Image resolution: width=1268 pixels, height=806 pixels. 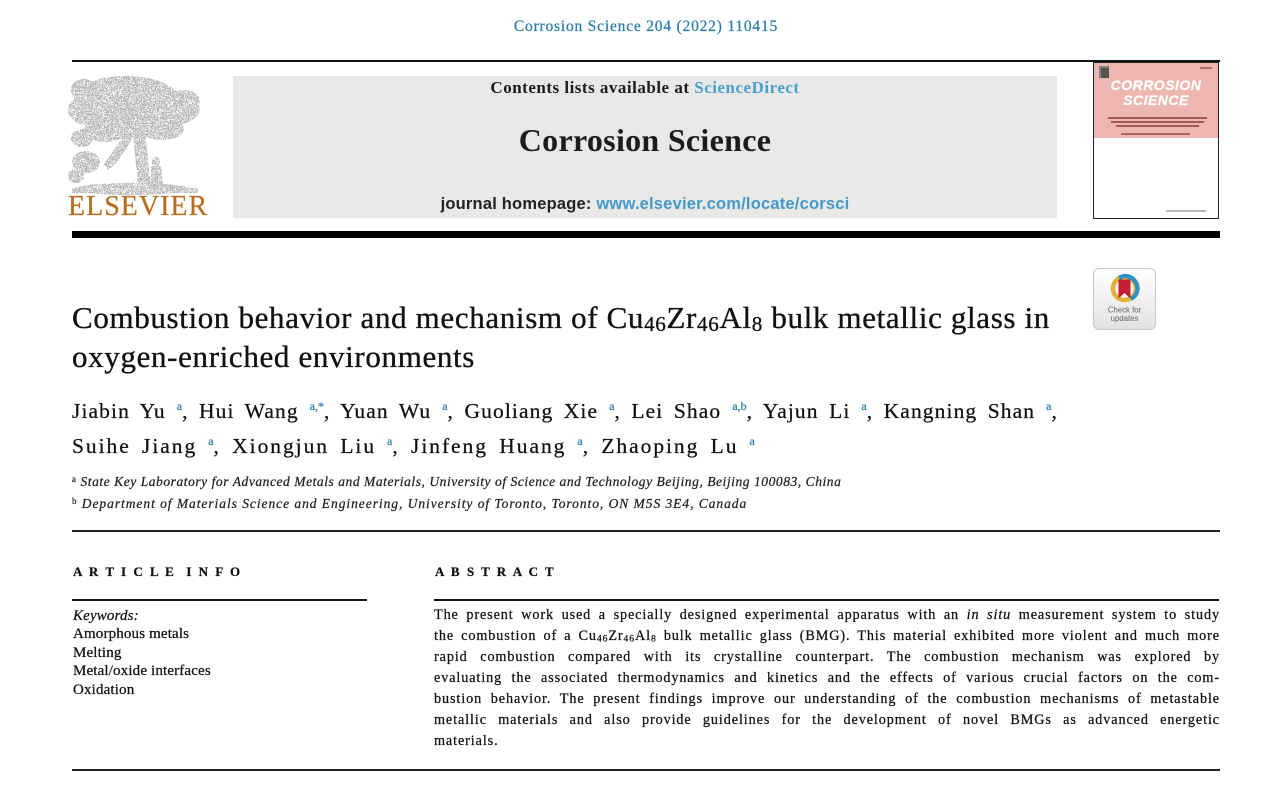 I want to click on svg-text: Check for, so click(x=1125, y=310).